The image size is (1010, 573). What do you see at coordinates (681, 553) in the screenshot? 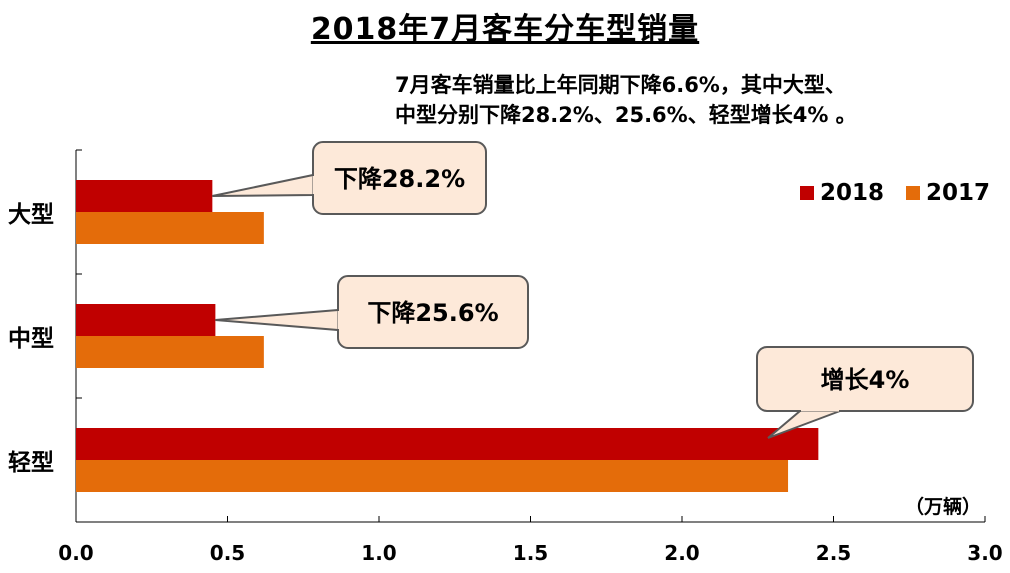
I see `x-tick-label: 2.0` at bounding box center [681, 553].